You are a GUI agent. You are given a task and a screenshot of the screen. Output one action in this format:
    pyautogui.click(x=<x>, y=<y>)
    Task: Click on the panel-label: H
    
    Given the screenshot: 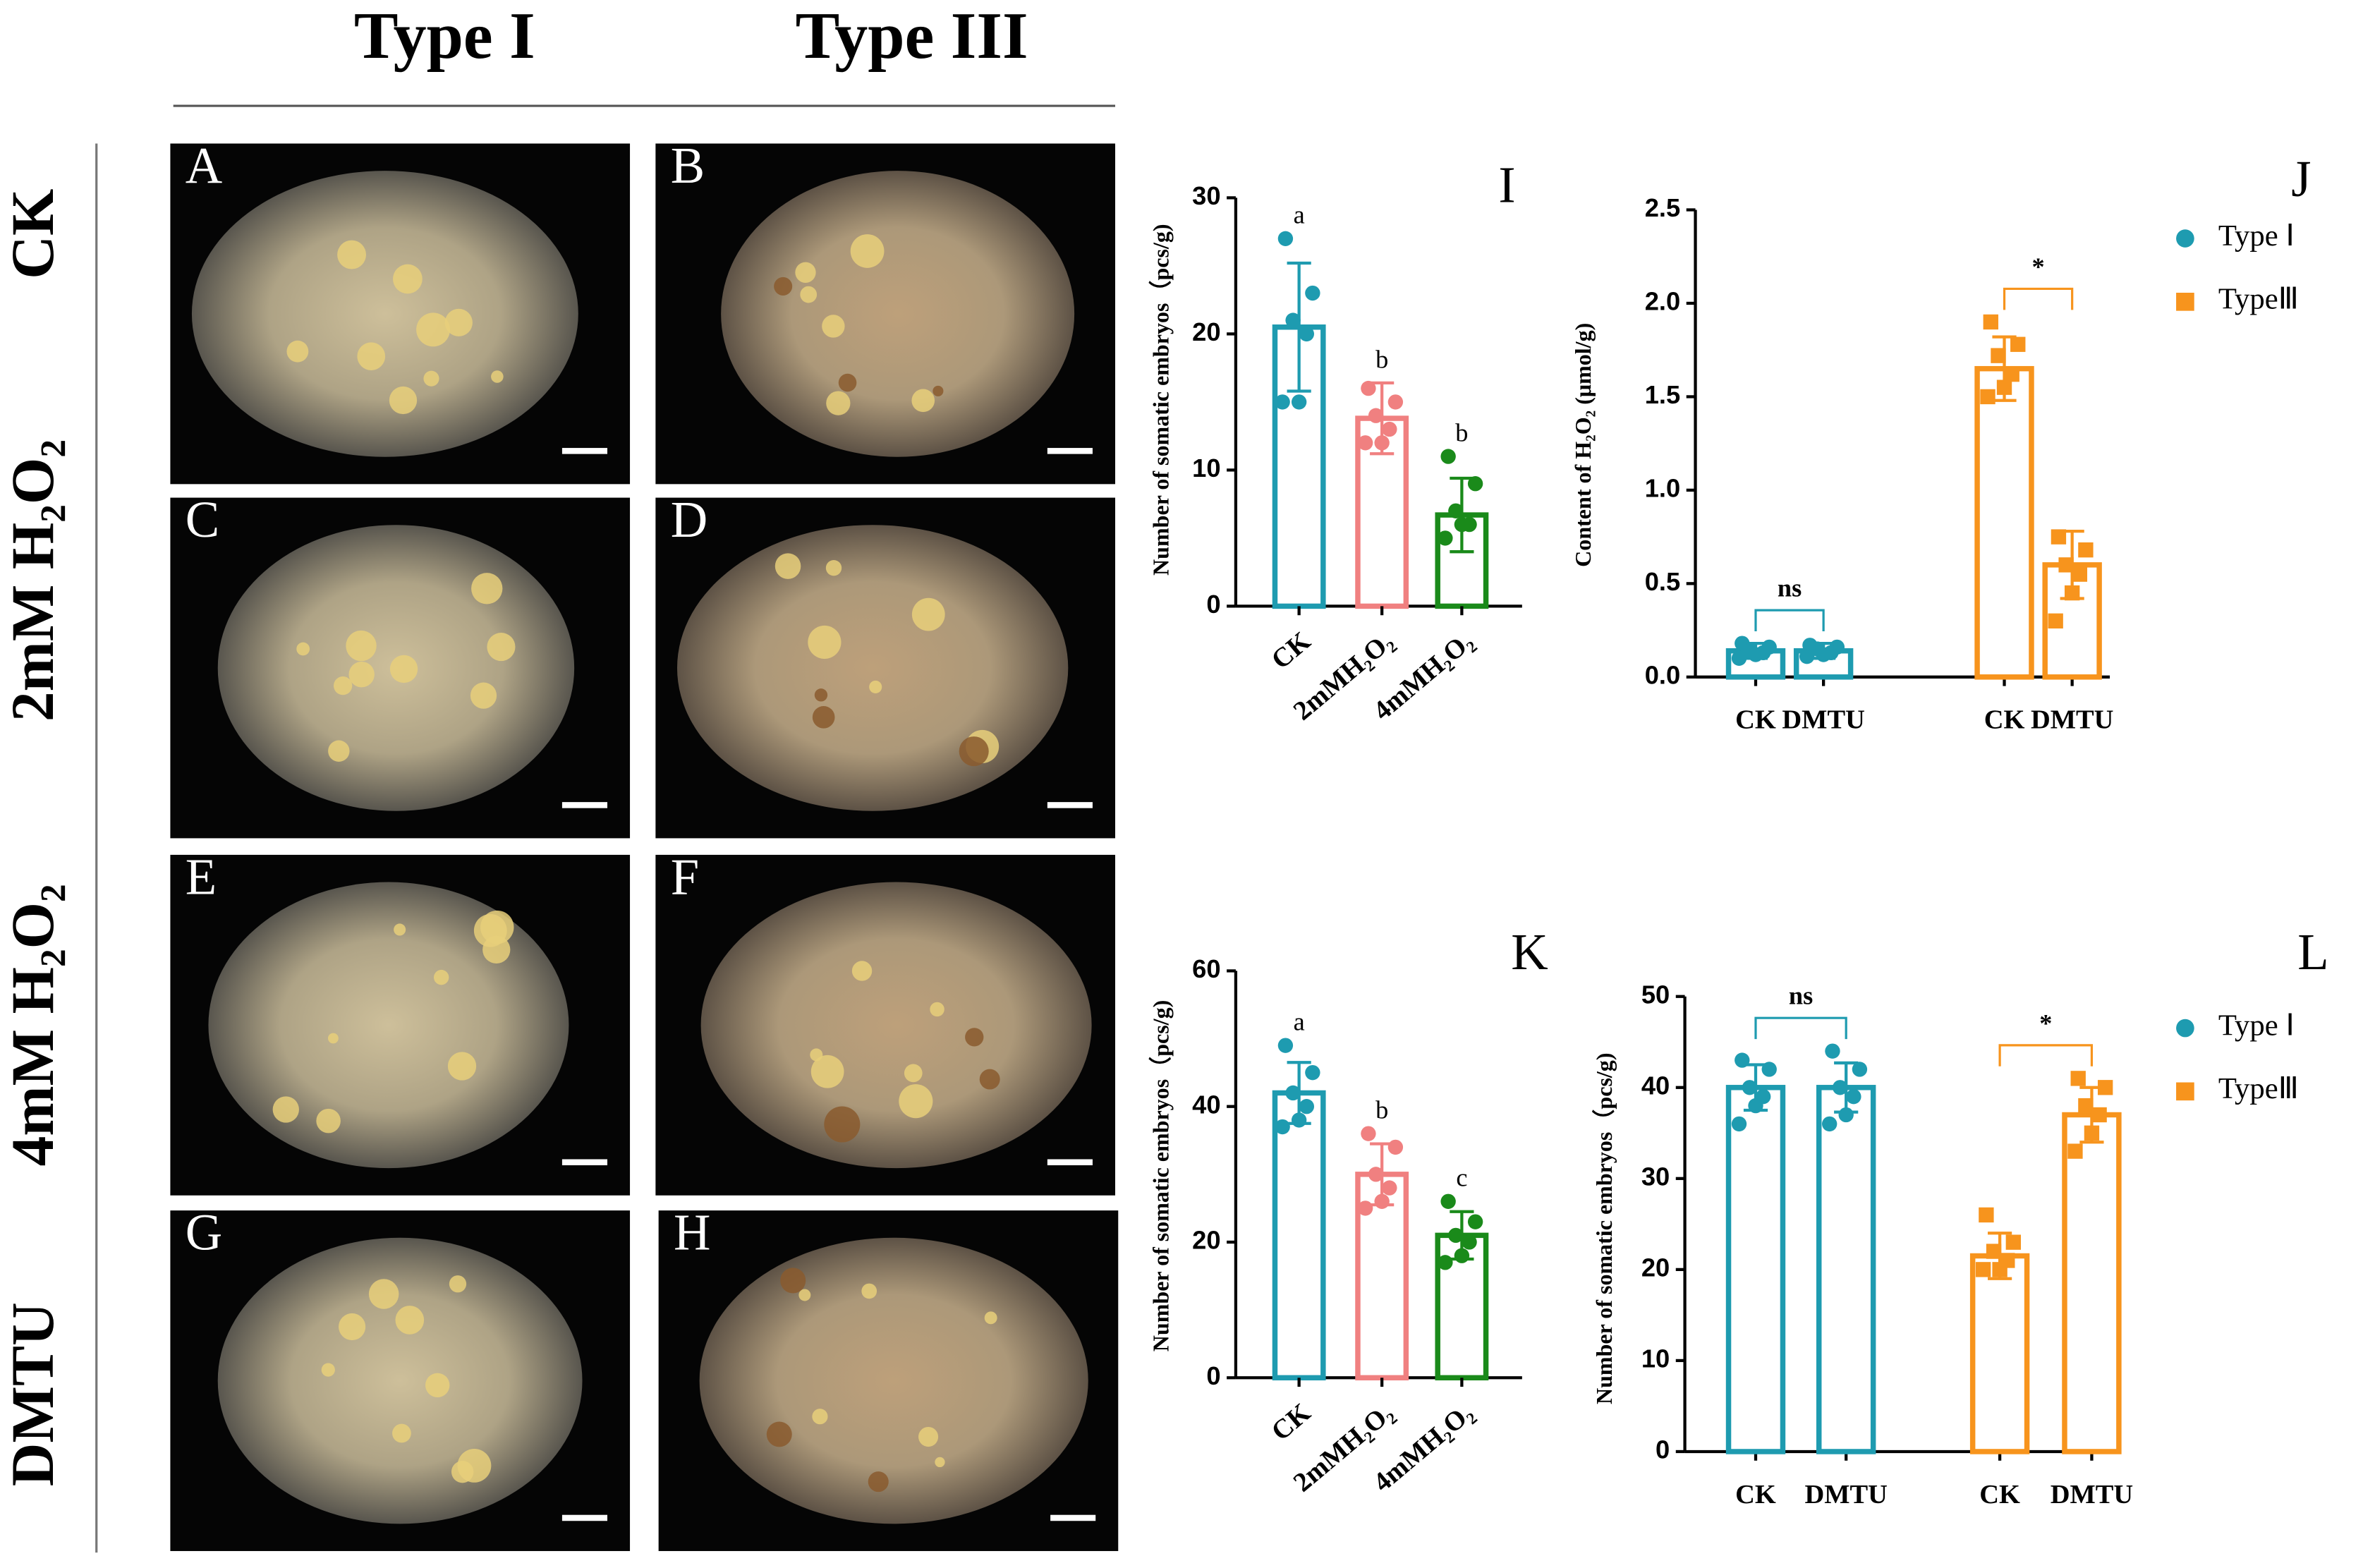 What is the action you would take?
    pyautogui.click(x=692, y=1232)
    